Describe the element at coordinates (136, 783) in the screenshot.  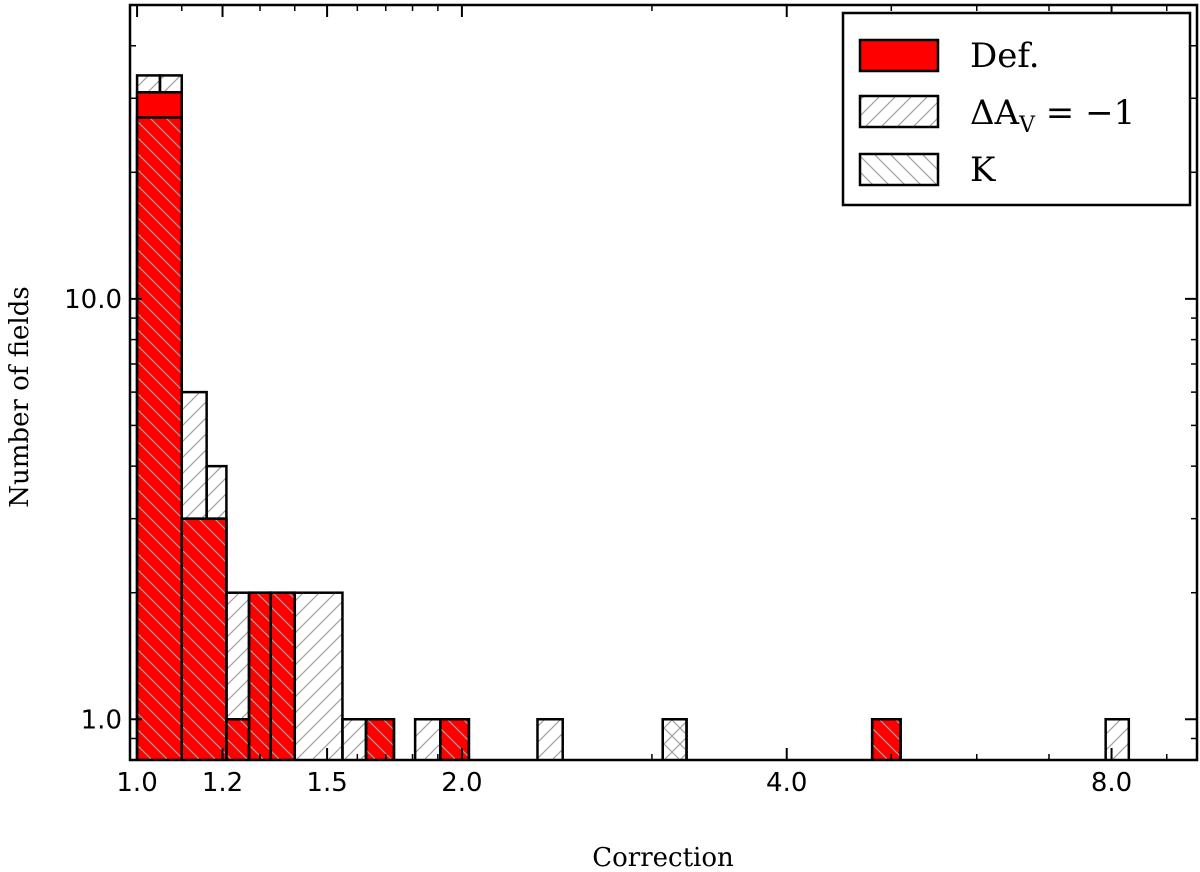
I see `x-tick-label: 1.0` at that location.